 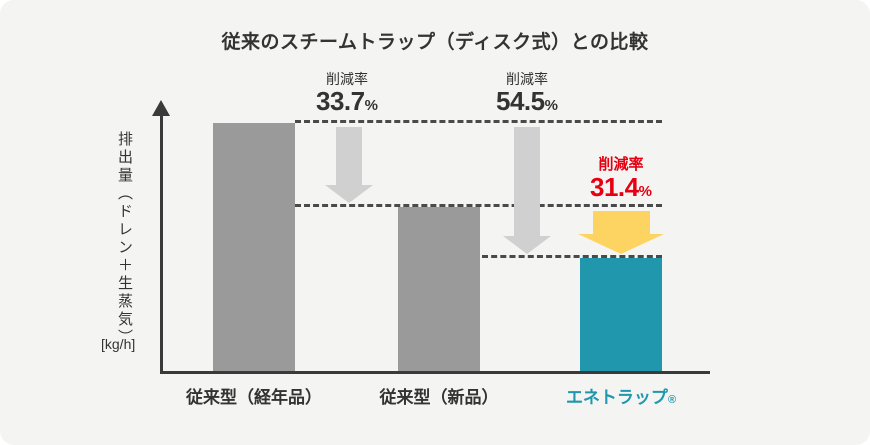 What do you see at coordinates (161, 241) in the screenshot?
I see `y-axis-line` at bounding box center [161, 241].